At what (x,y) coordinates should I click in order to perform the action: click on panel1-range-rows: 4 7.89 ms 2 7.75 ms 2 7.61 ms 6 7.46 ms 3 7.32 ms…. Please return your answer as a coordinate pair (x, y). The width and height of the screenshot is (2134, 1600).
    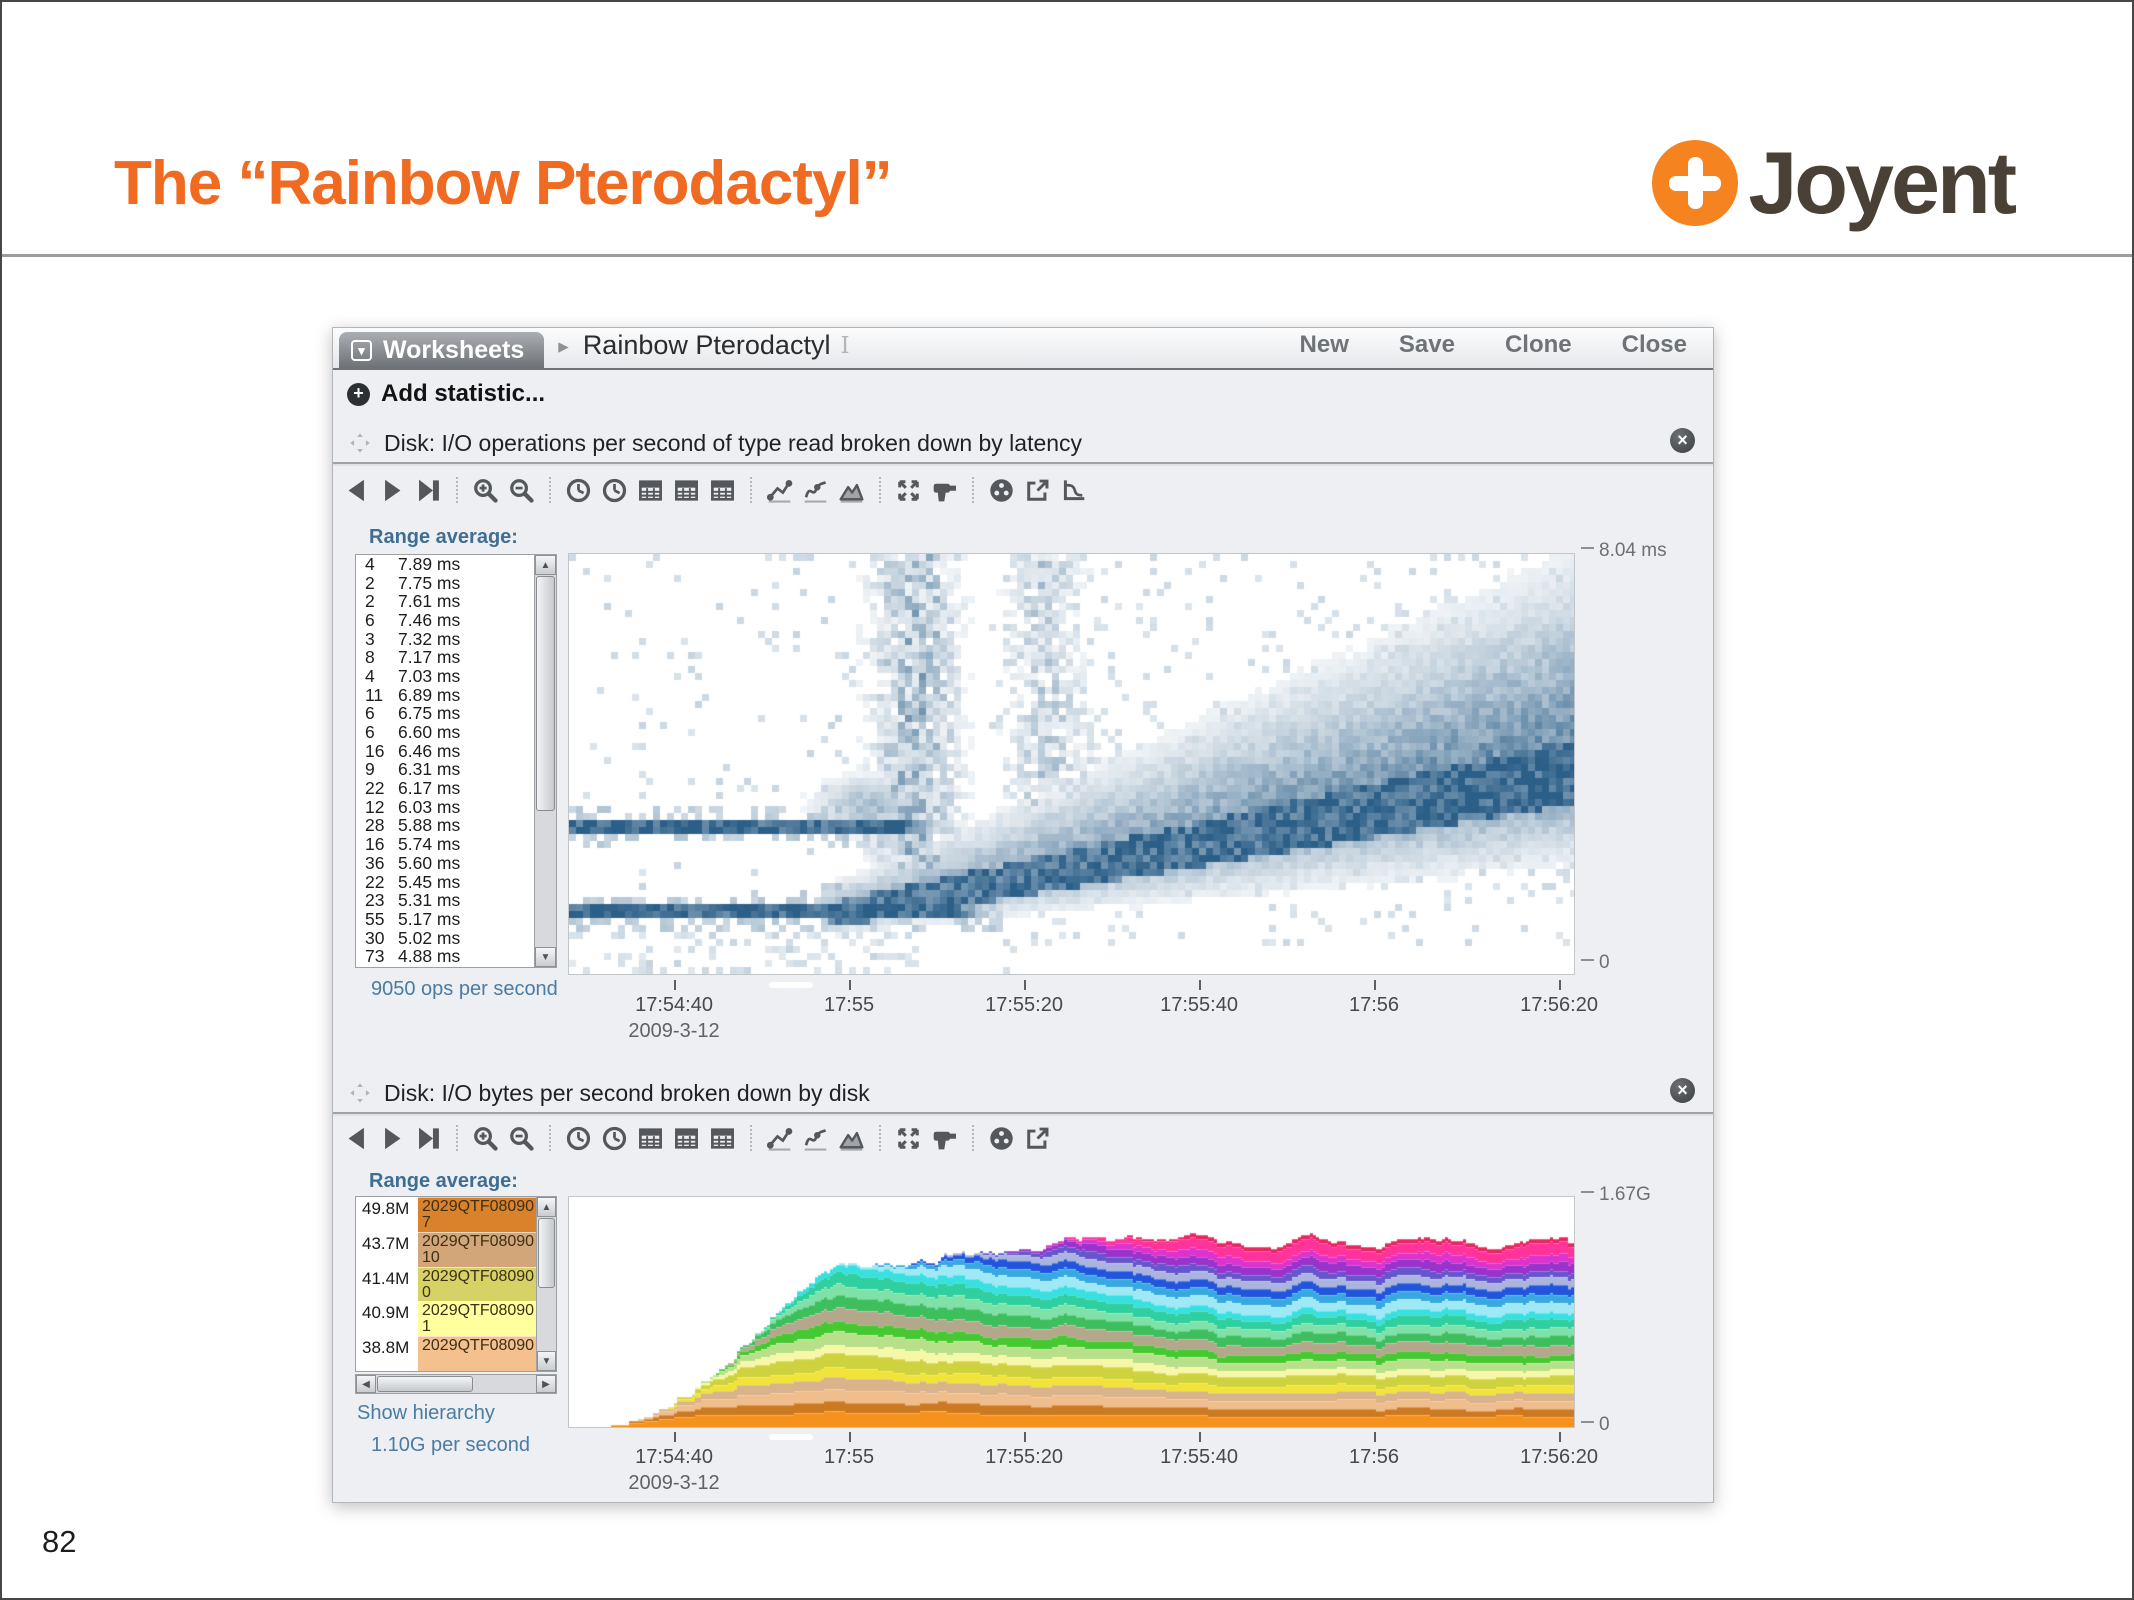
    Looking at the image, I should click on (445, 761).